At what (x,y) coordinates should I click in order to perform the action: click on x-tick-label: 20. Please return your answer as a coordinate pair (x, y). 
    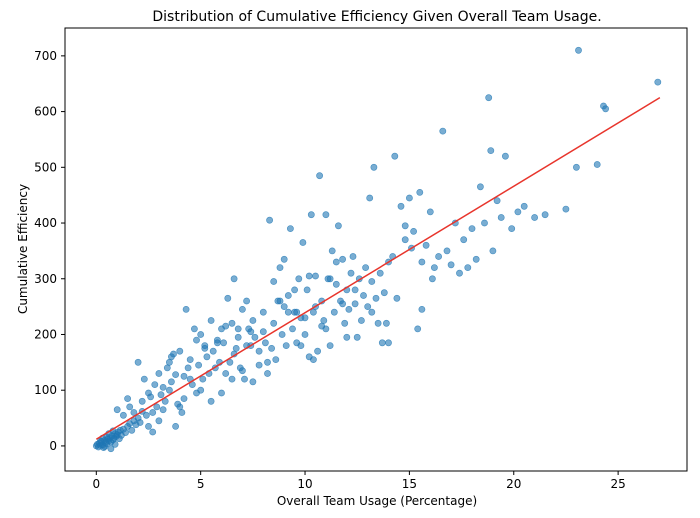
    Looking at the image, I should click on (513, 484).